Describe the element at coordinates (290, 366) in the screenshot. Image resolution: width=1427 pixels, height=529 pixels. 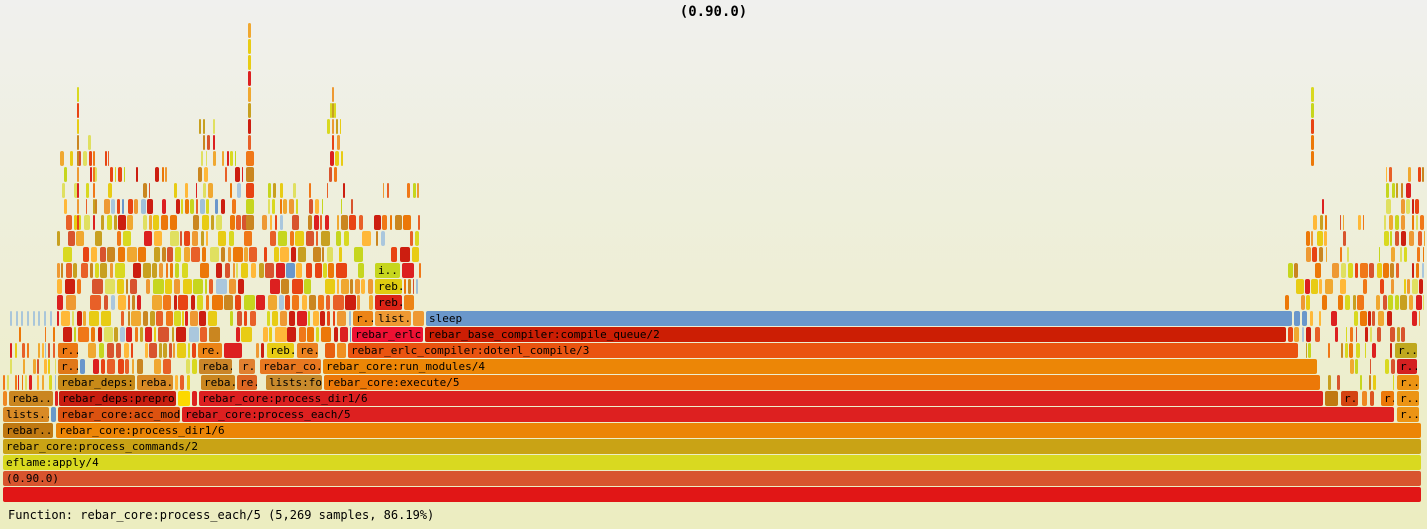
I see `flame-frame: rebar_co..` at that location.